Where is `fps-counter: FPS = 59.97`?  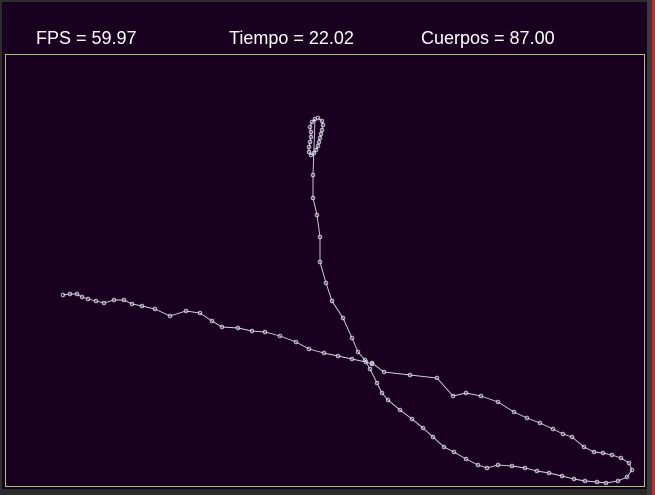 fps-counter: FPS = 59.97 is located at coordinates (86, 38).